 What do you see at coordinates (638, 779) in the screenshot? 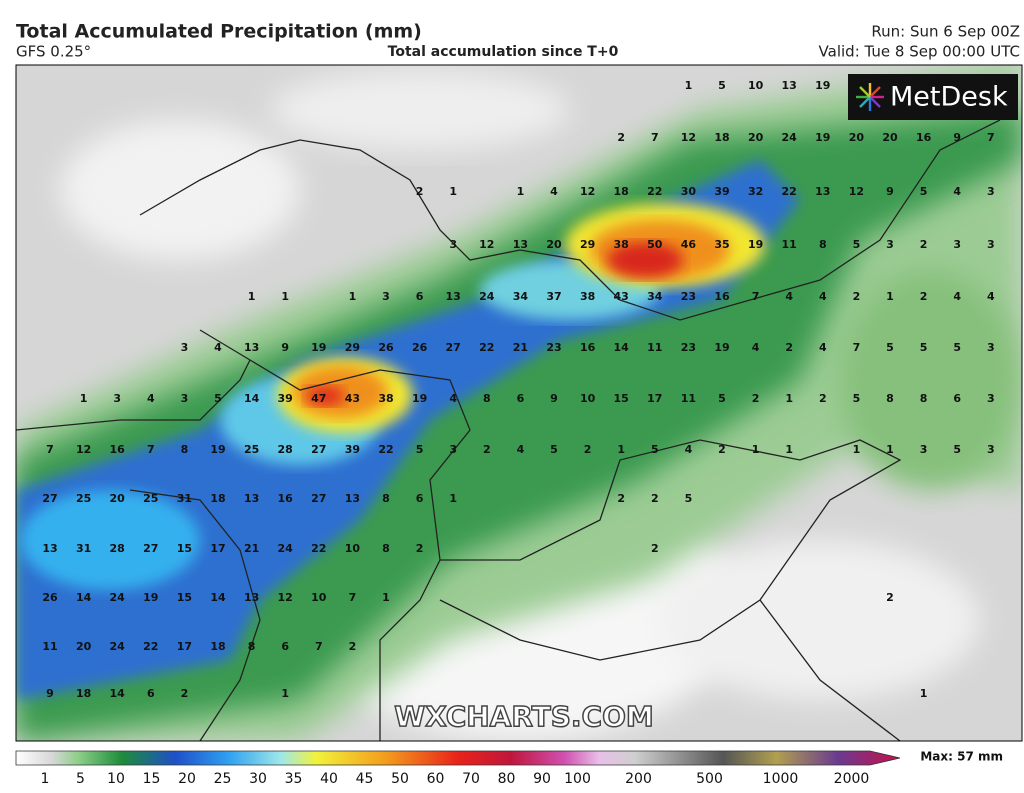
I see `colorbar-label: 200` at bounding box center [638, 779].